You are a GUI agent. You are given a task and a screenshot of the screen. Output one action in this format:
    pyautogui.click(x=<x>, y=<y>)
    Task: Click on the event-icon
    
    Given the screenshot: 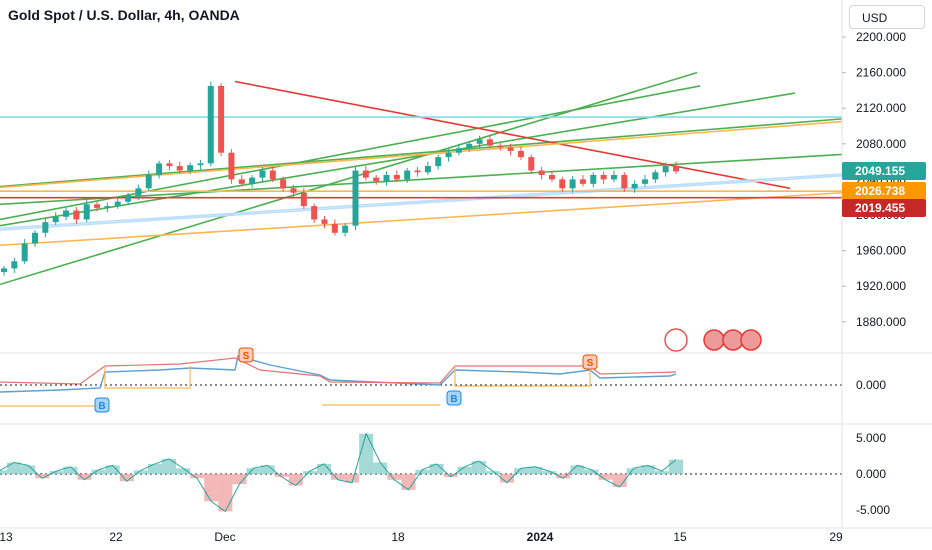 What is the action you would take?
    pyautogui.click(x=676, y=340)
    